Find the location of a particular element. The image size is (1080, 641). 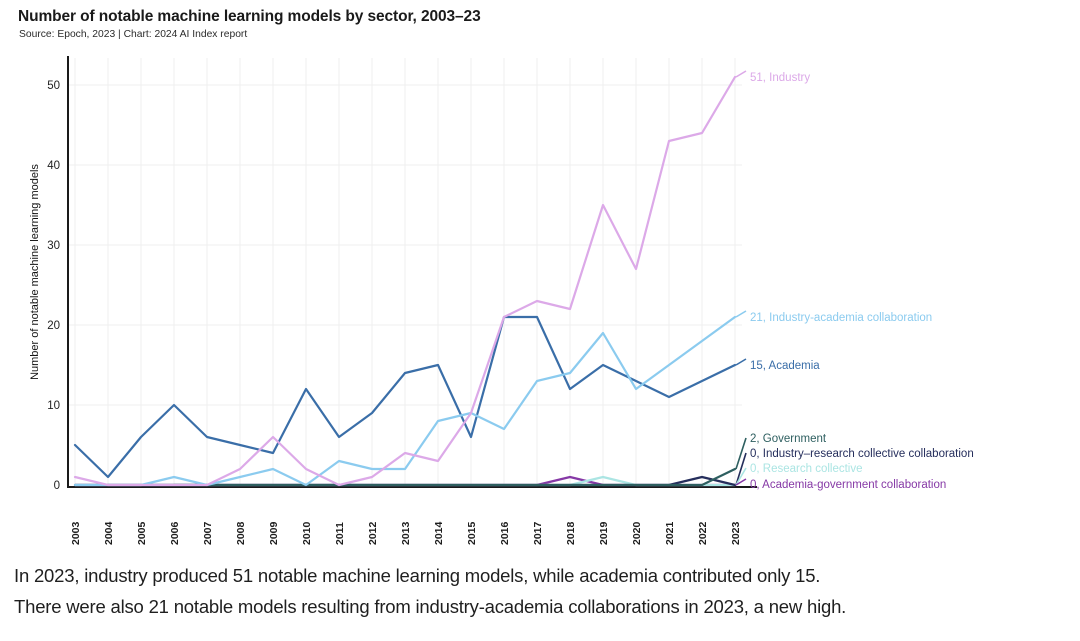

x-tick-label: 2003 is located at coordinates (76, 533).